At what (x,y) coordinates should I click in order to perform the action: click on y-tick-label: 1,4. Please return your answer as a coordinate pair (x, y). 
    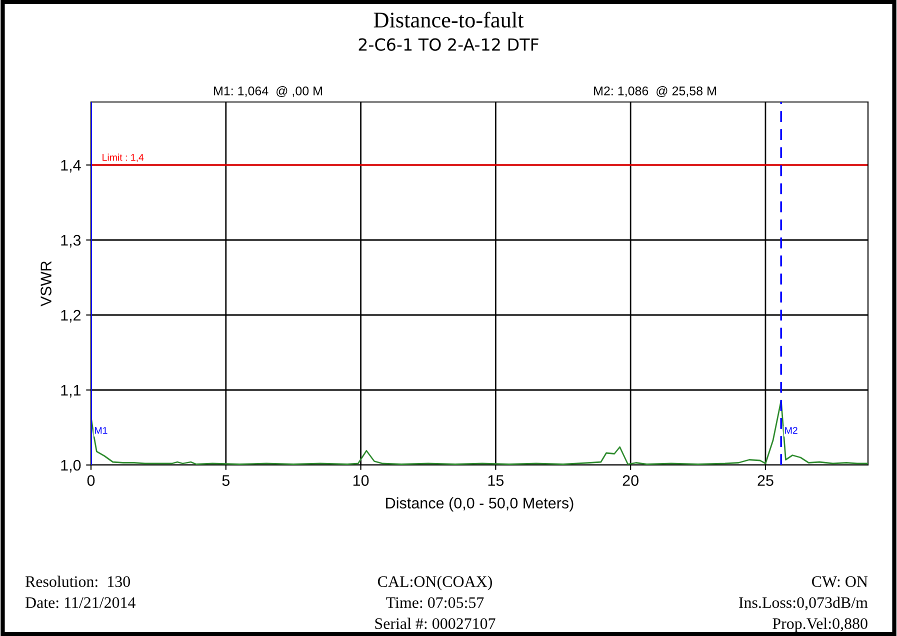
    Looking at the image, I should click on (71, 166).